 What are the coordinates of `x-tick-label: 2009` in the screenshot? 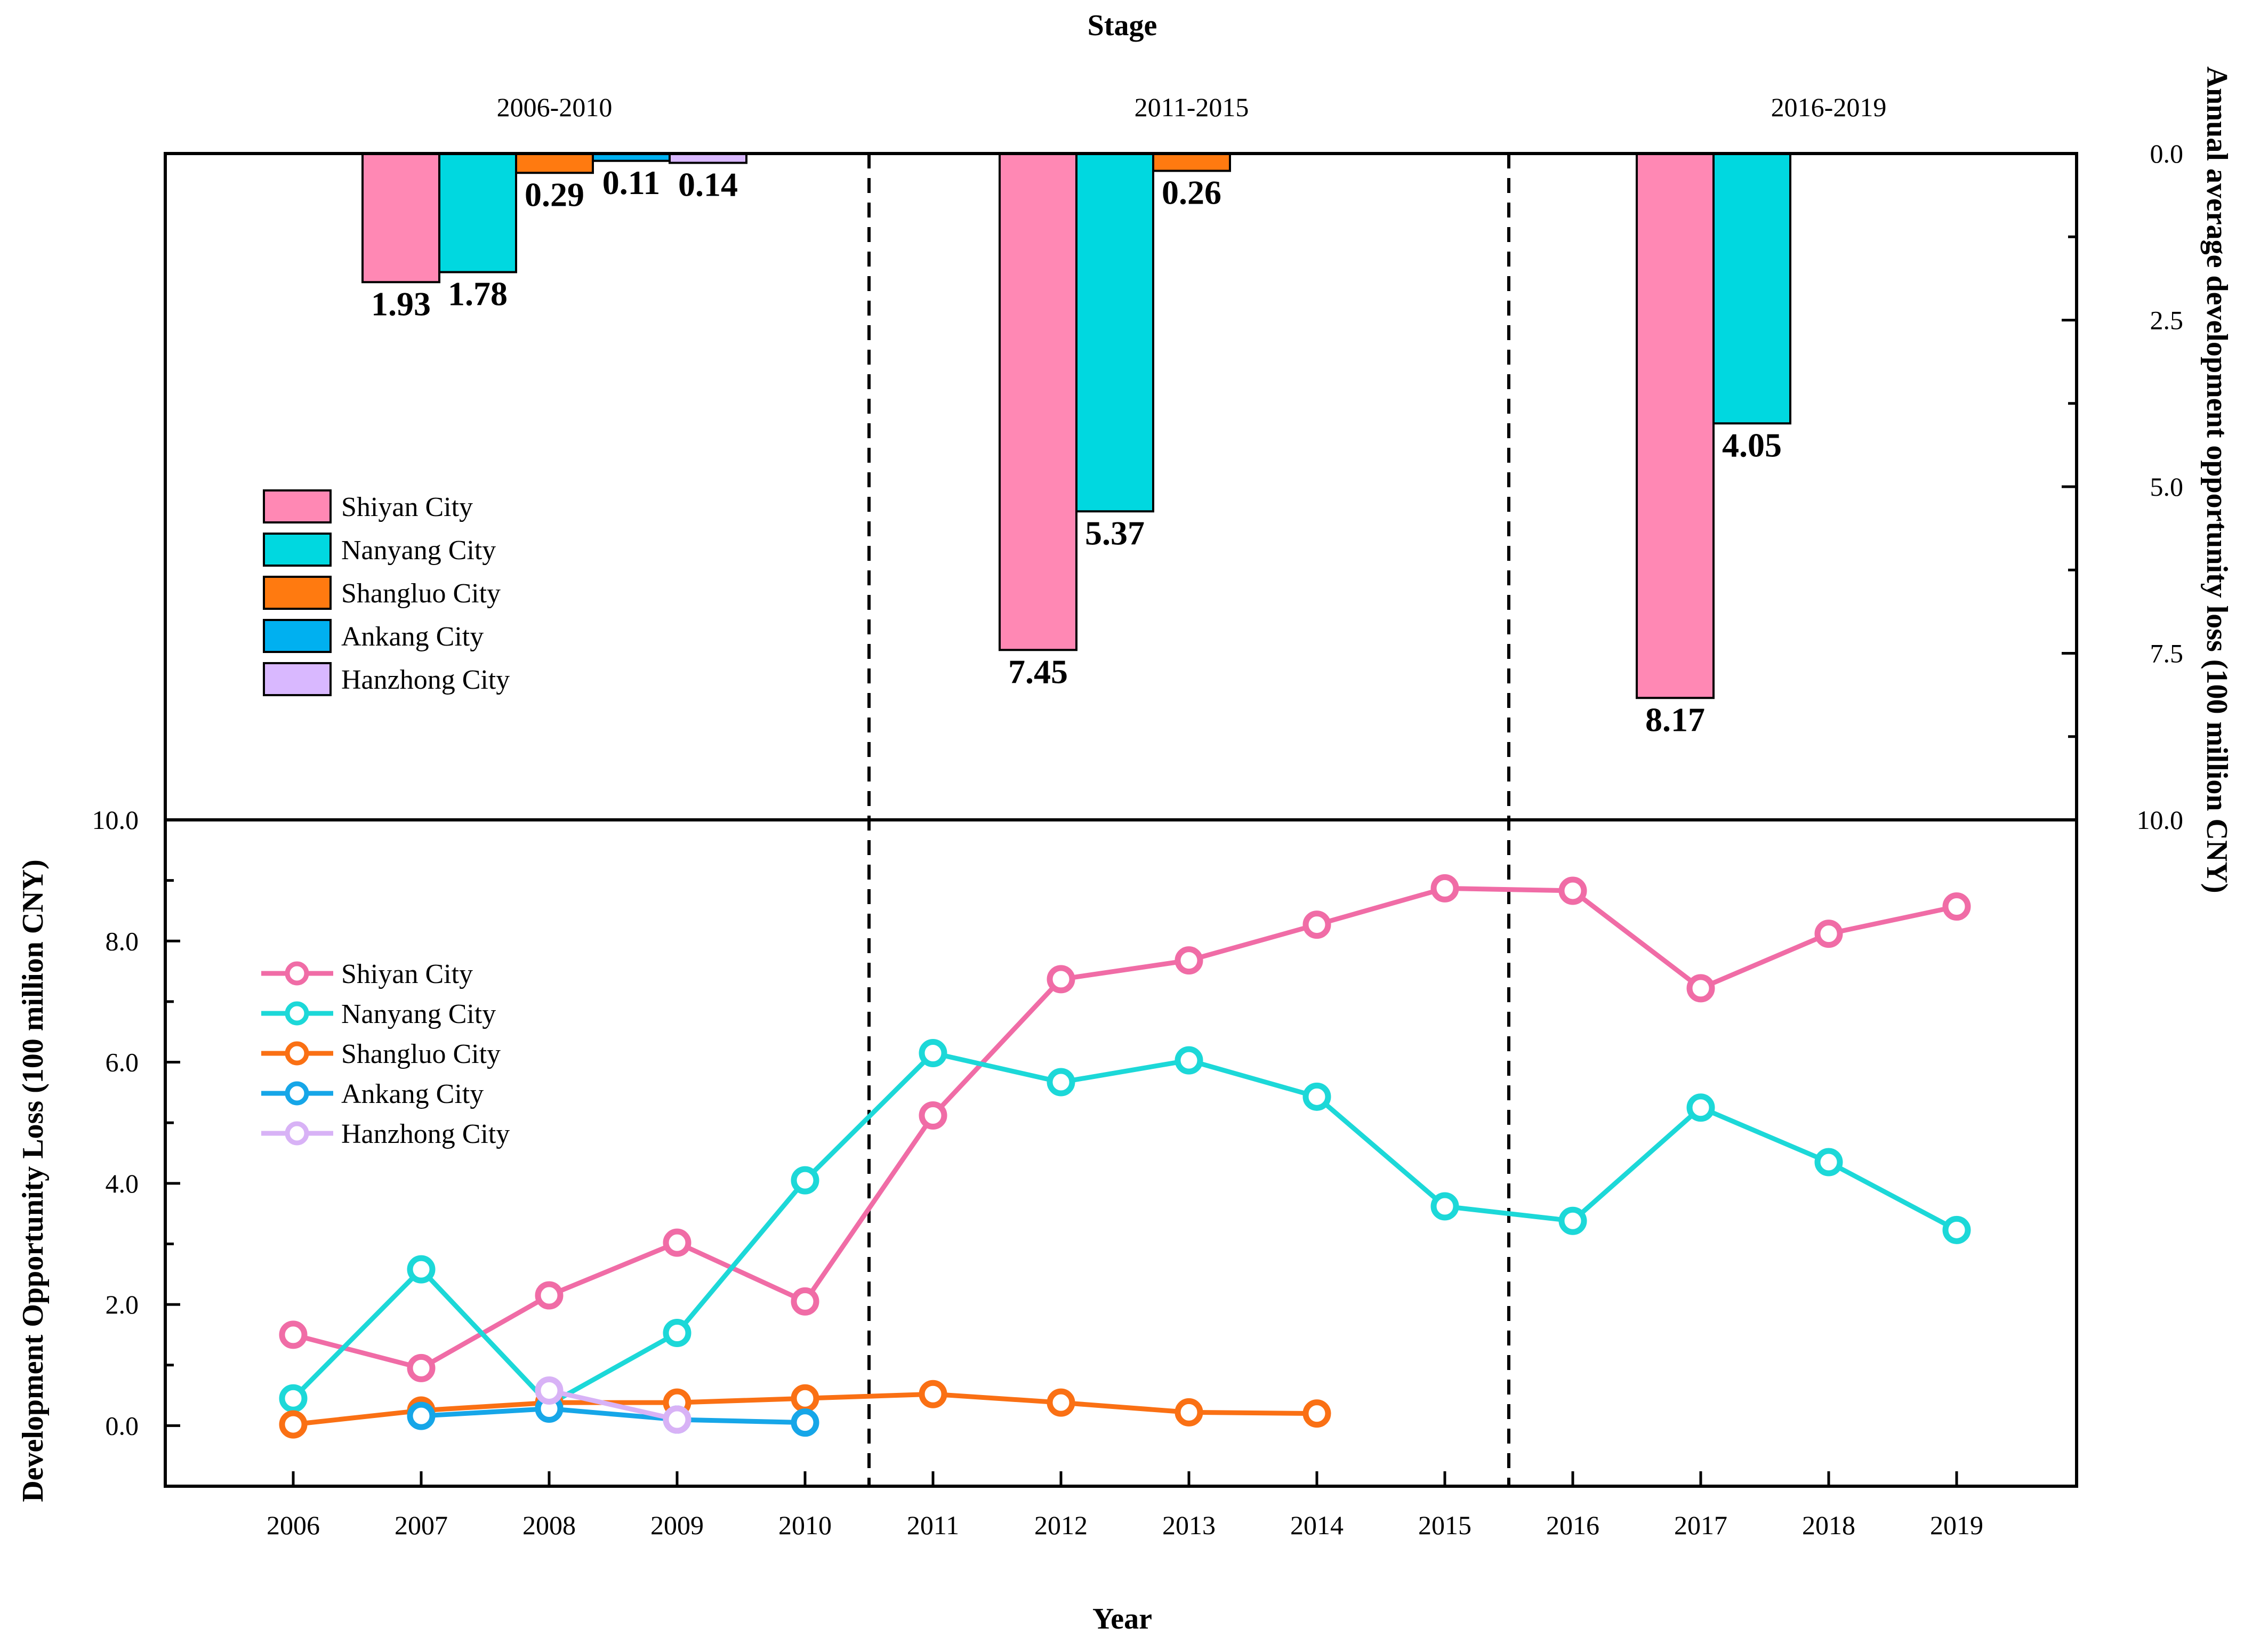 It's located at (677, 1525).